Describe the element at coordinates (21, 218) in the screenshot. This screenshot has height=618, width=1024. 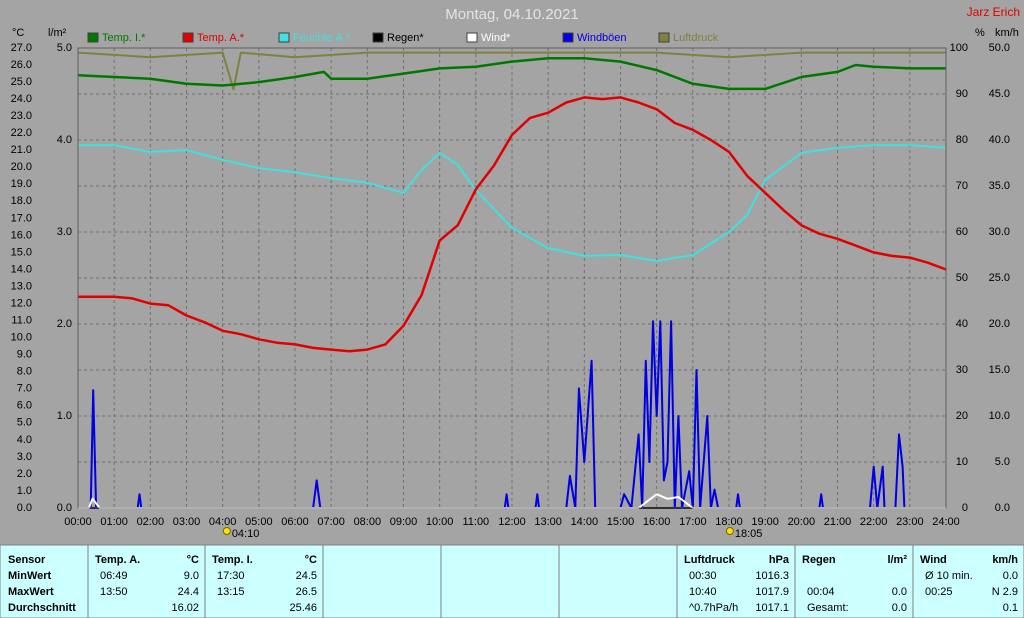
I see `y-tick-label: 17.0` at that location.